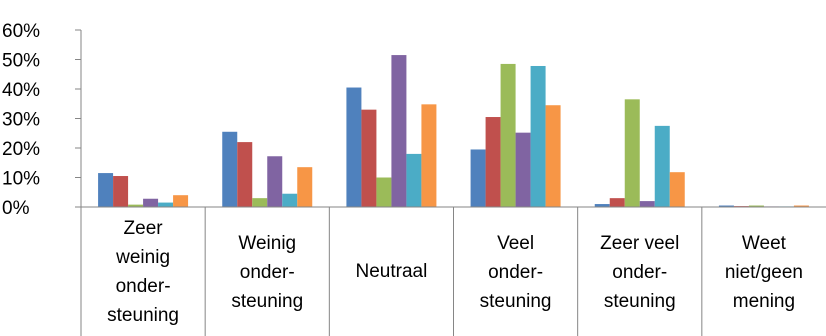 The height and width of the screenshot is (336, 826). I want to click on category-label-line: weinig, so click(142, 257).